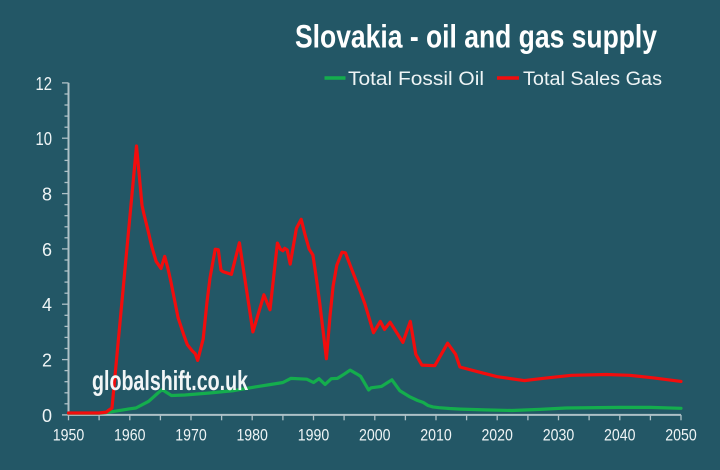 Image resolution: width=720 pixels, height=470 pixels. I want to click on svg-text: 1960, so click(130, 436).